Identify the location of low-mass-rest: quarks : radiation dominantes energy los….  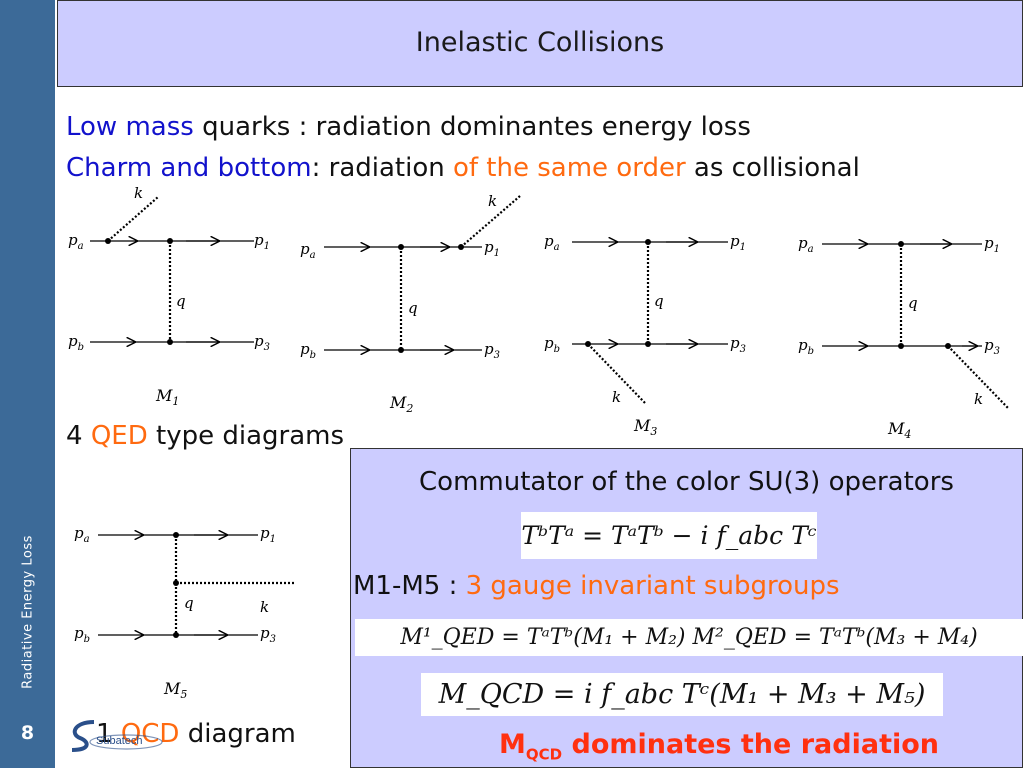
(472, 127).